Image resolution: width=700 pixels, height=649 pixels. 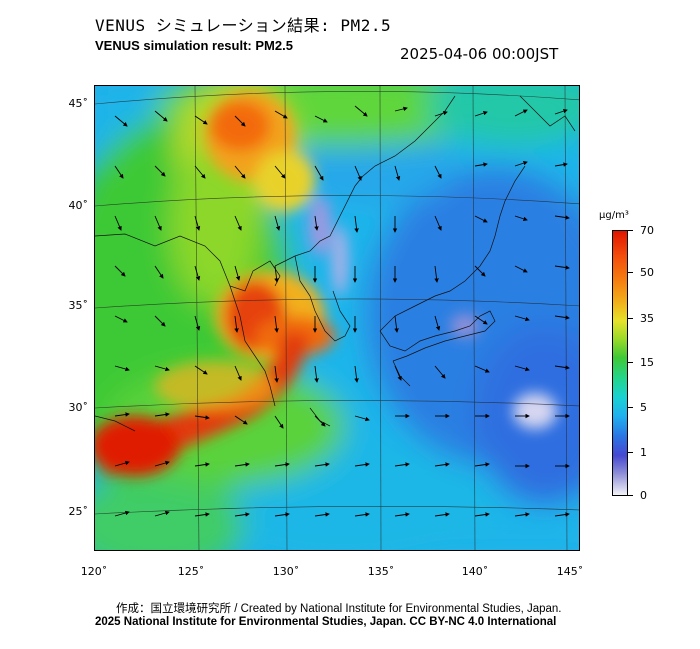 I want to click on colorbar-label-0: 0, so click(x=643, y=495).